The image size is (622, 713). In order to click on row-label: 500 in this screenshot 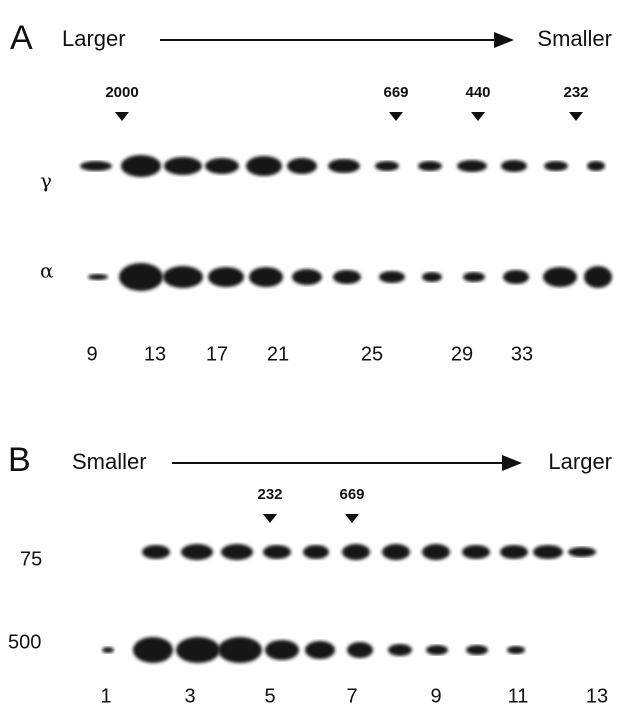, I will do `click(24, 642)`.